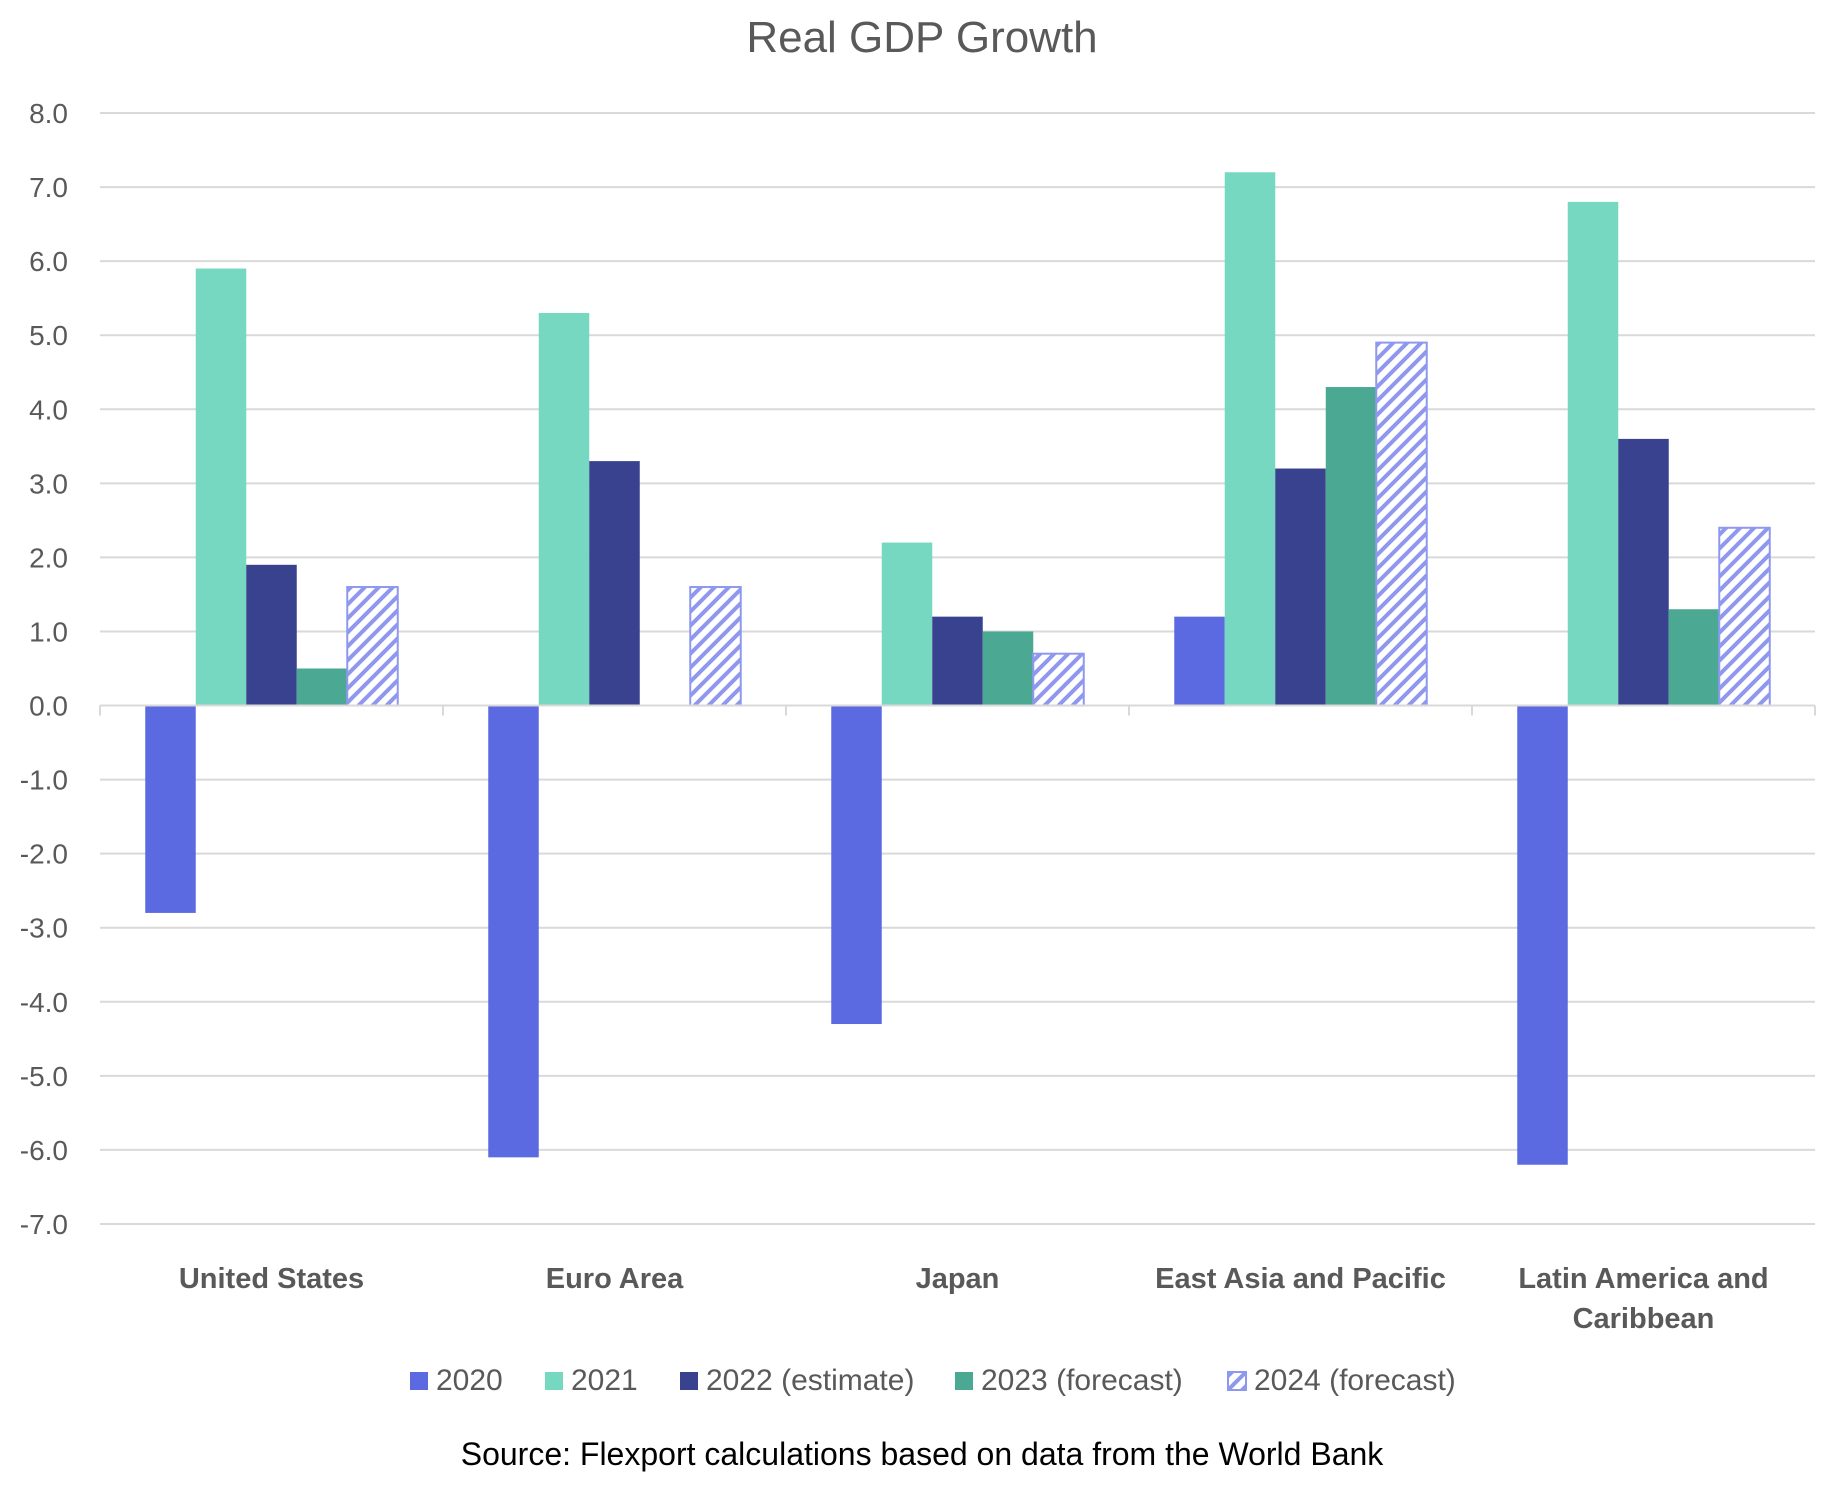 The width and height of the screenshot is (1845, 1485). Describe the element at coordinates (957, 710) in the screenshot. I see `x-axis` at that location.